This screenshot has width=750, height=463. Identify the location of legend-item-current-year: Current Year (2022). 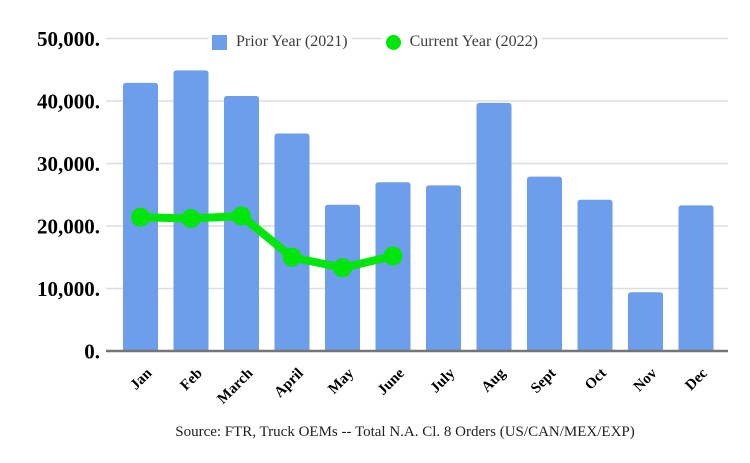
(461, 42).